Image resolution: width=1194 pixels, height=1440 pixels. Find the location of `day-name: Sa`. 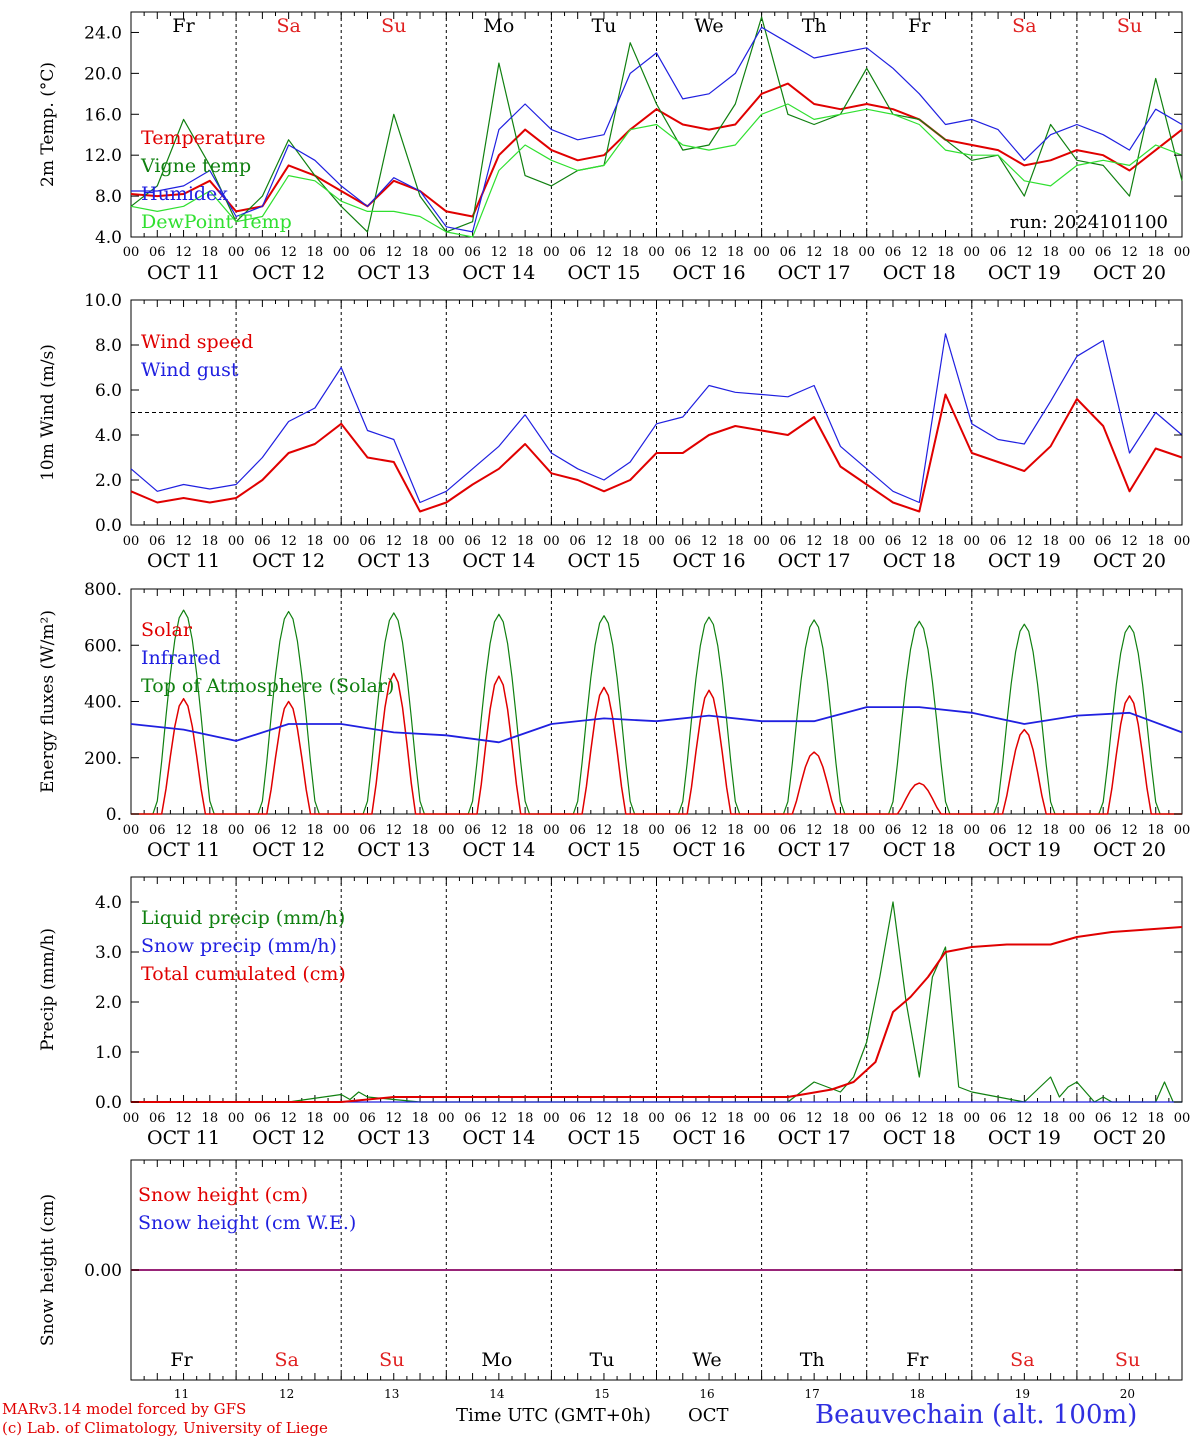

day-name: Sa is located at coordinates (288, 26).